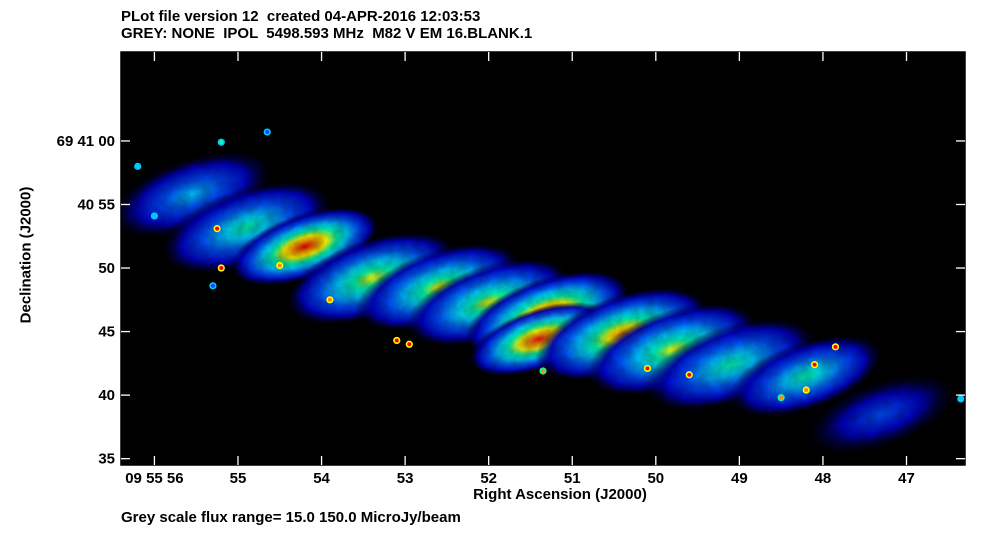 This screenshot has height=538, width=983. What do you see at coordinates (405, 478) in the screenshot?
I see `x-tick-label: 53` at bounding box center [405, 478].